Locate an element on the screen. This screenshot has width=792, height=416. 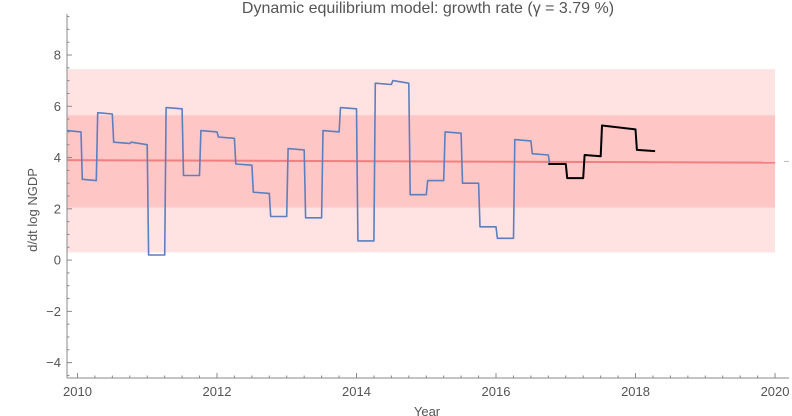
x-tick-label: 2010 is located at coordinates (77, 391).